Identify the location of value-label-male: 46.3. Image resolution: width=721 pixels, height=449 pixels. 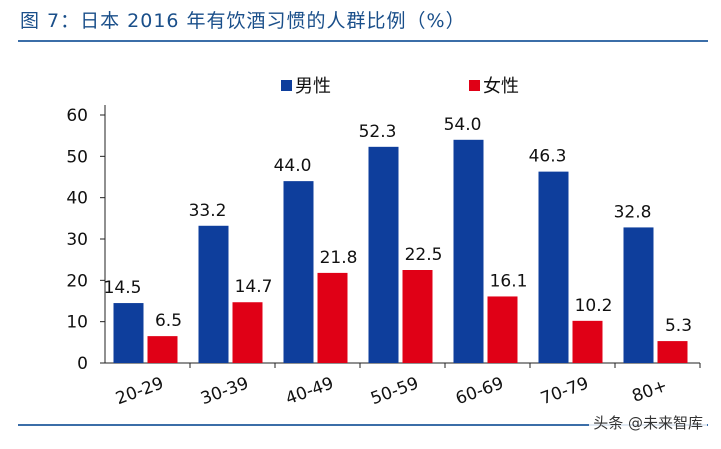
(548, 157).